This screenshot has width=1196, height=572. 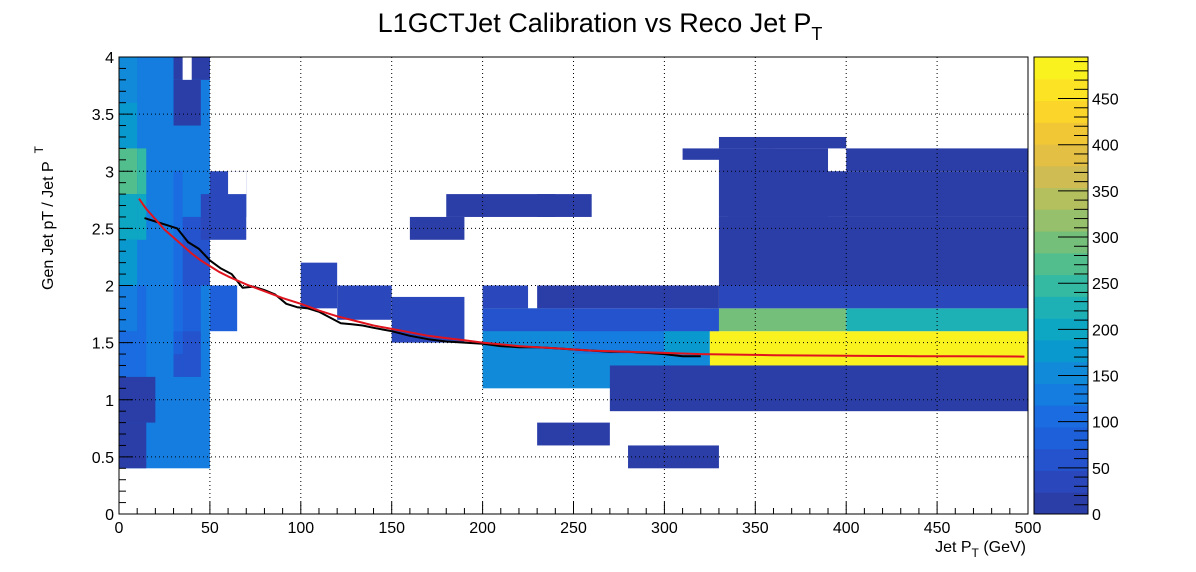 I want to click on y-tick-label: 1, so click(x=109, y=401).